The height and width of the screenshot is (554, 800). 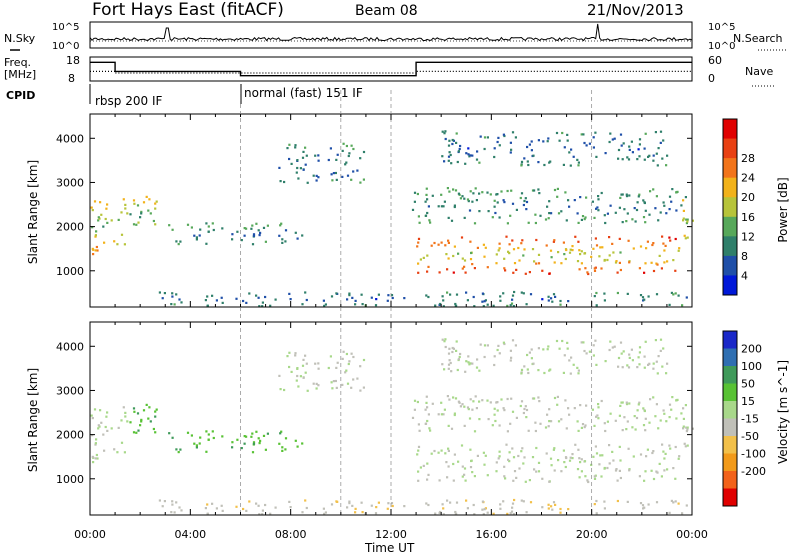 What do you see at coordinates (20, 38) in the screenshot?
I see `noise-left-label: N.Sky` at bounding box center [20, 38].